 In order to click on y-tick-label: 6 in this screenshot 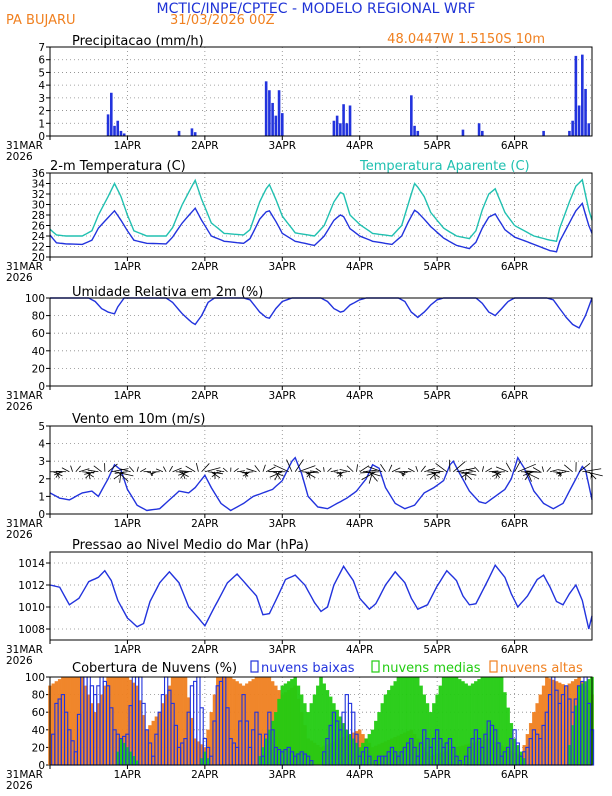, I will do `click(41, 61)`.